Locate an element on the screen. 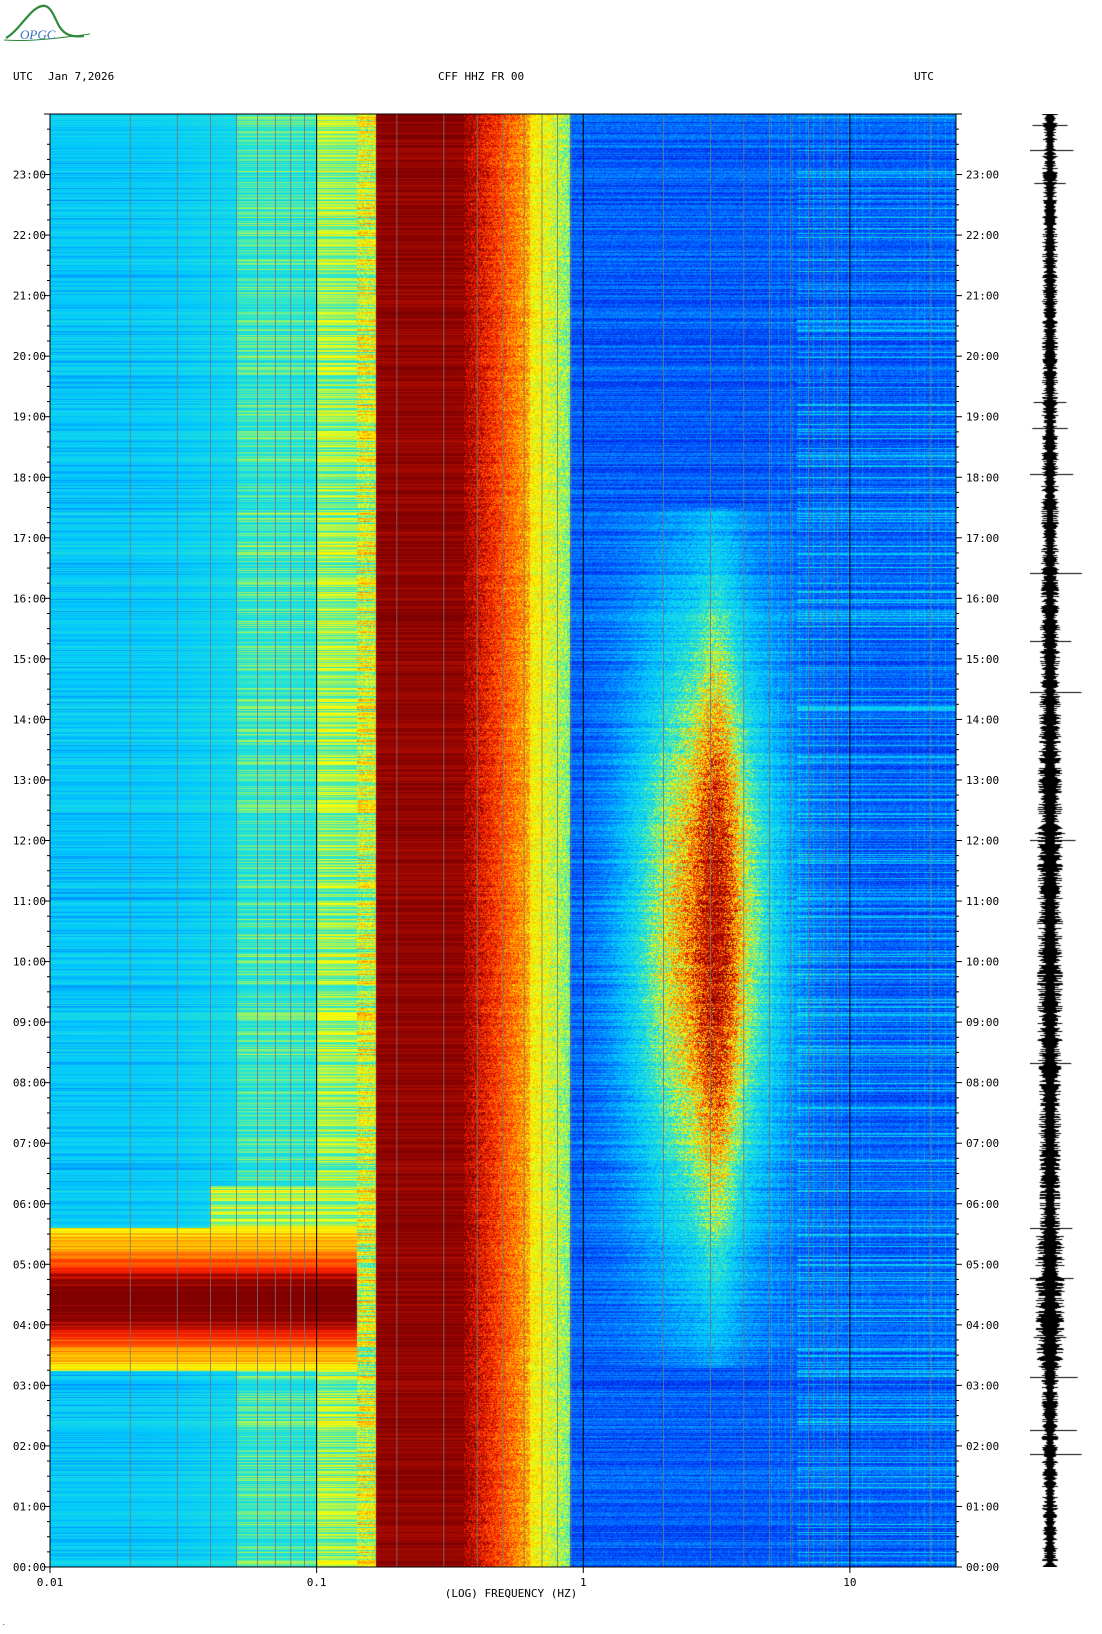 The image size is (1102, 1634). opgc-logo: OPGC is located at coordinates (47, 23).